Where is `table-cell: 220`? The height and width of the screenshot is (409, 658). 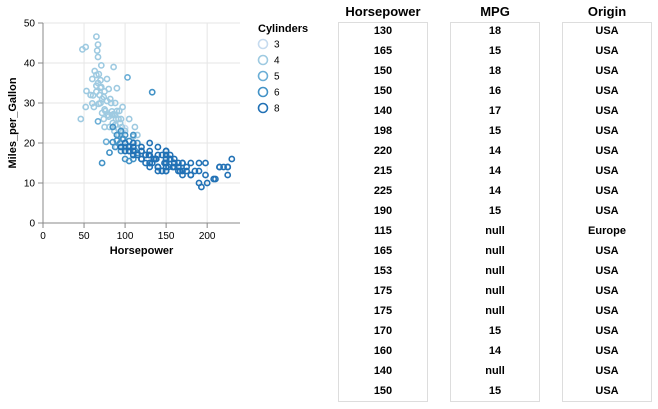 table-cell: 220 is located at coordinates (383, 151).